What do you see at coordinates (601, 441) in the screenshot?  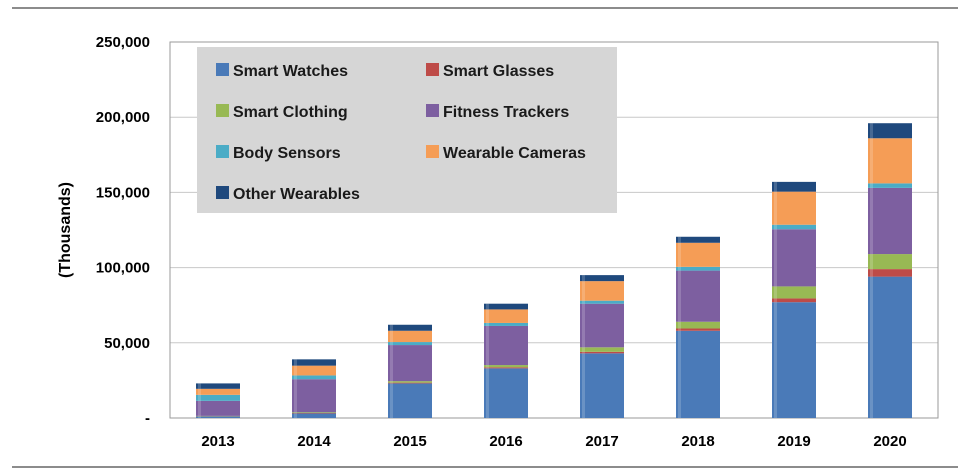 I see `x-tick-label: 2017` at bounding box center [601, 441].